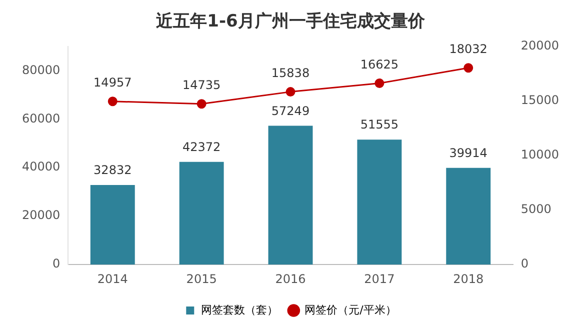 The width and height of the screenshot is (581, 334). Describe the element at coordinates (41, 215) in the screenshot. I see `y-tick-label: 20000` at that location.